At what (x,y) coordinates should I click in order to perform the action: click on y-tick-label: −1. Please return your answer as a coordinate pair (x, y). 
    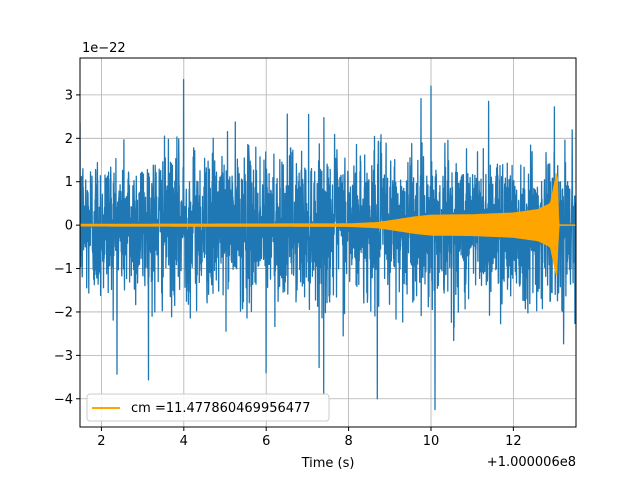
    Looking at the image, I should click on (63, 269).